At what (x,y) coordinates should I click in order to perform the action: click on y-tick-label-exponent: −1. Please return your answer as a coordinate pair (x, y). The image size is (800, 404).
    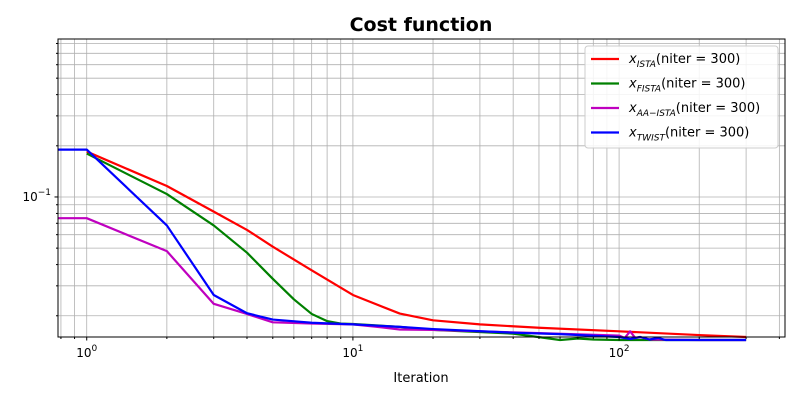
    Looking at the image, I should click on (44, 193).